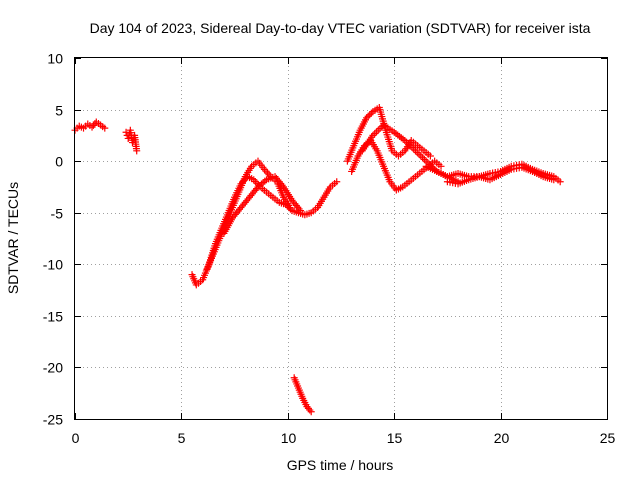 The image size is (640, 480). What do you see at coordinates (289, 438) in the screenshot?
I see `x-tick-label: 10` at bounding box center [289, 438].